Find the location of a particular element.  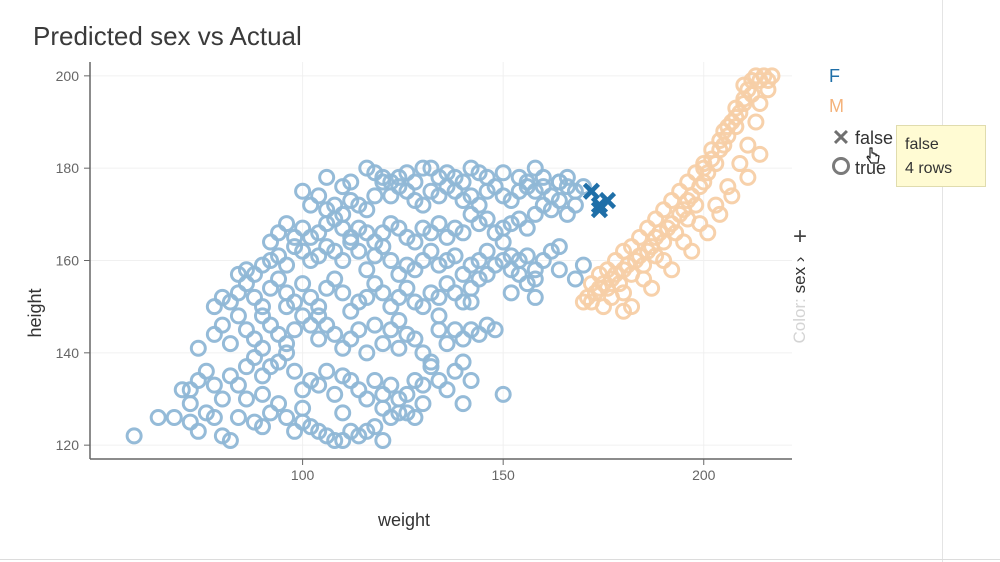

panel-divider is located at coordinates (942, 281).